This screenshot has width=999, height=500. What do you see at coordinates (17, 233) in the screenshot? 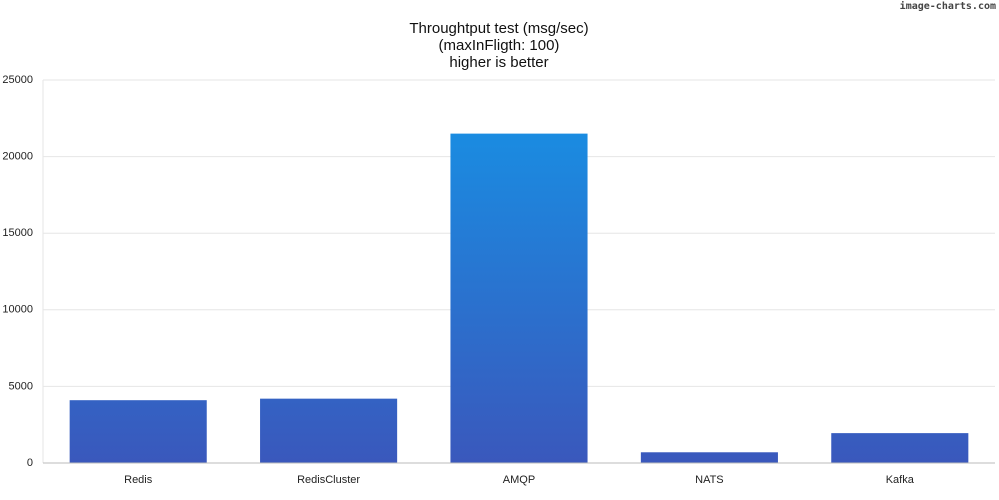
I see `y-tick-label: 15000` at bounding box center [17, 233].